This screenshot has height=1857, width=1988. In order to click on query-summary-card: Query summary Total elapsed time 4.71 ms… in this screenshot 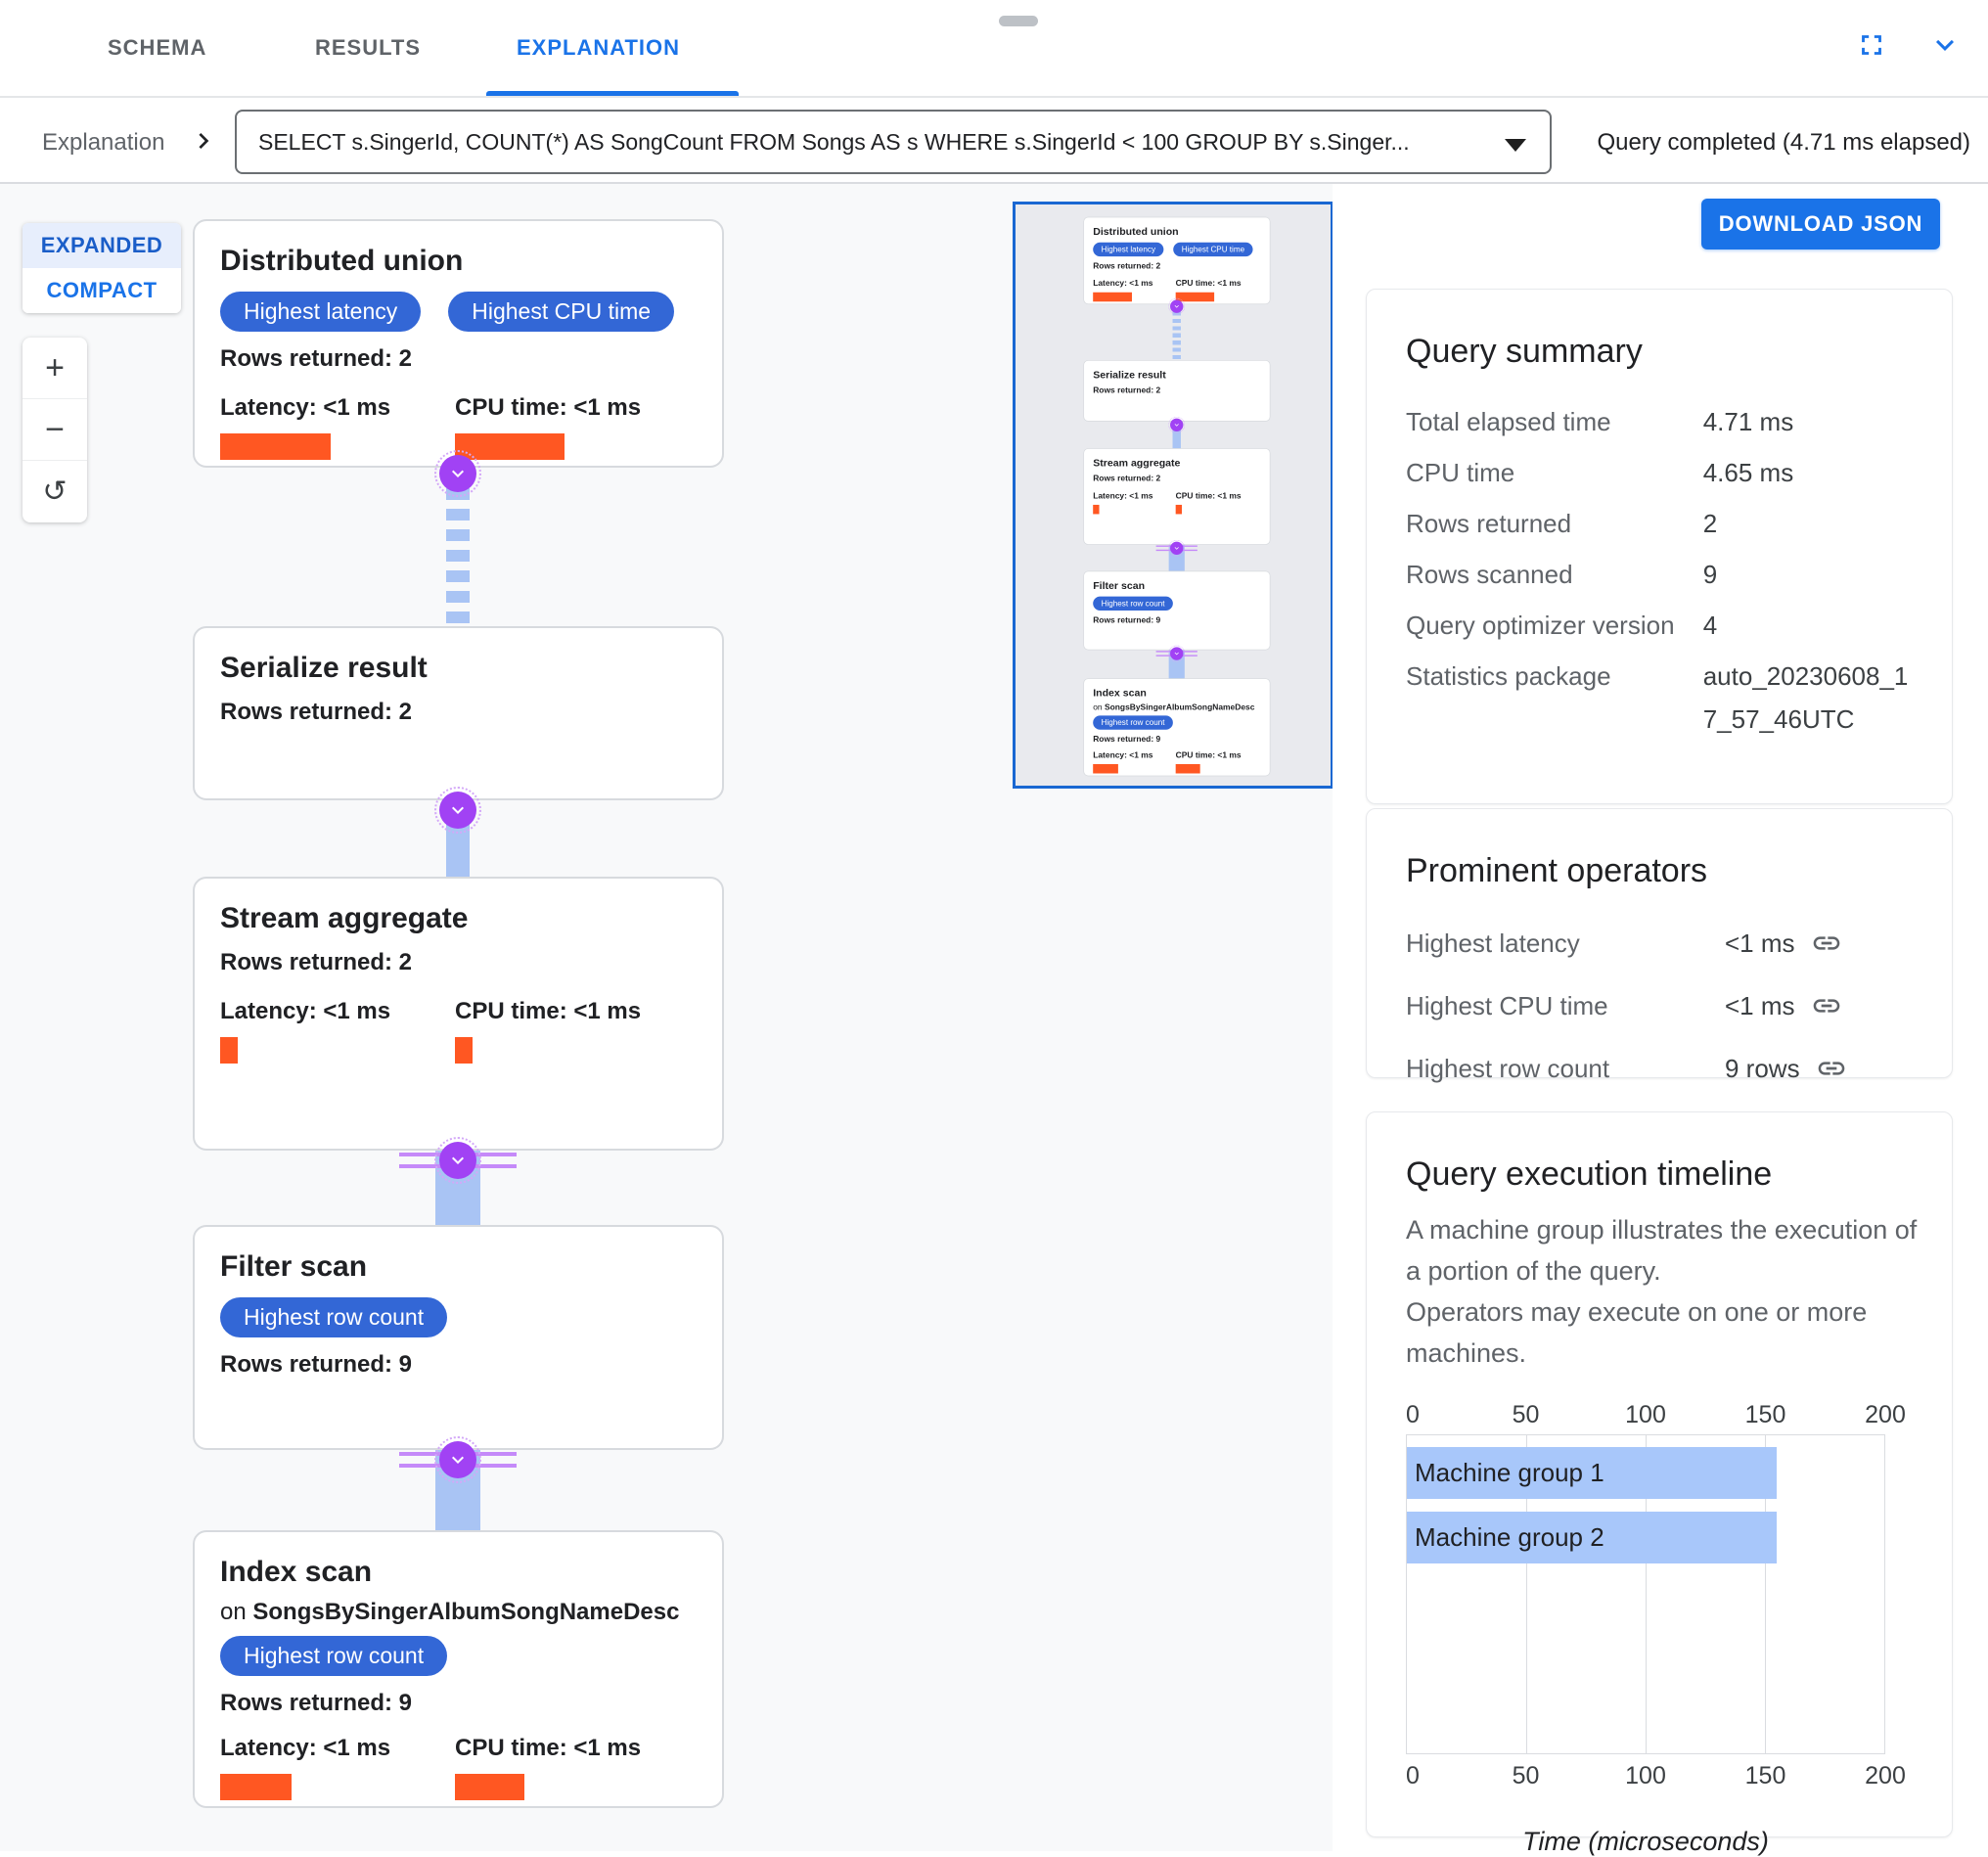, I will do `click(1659, 546)`.